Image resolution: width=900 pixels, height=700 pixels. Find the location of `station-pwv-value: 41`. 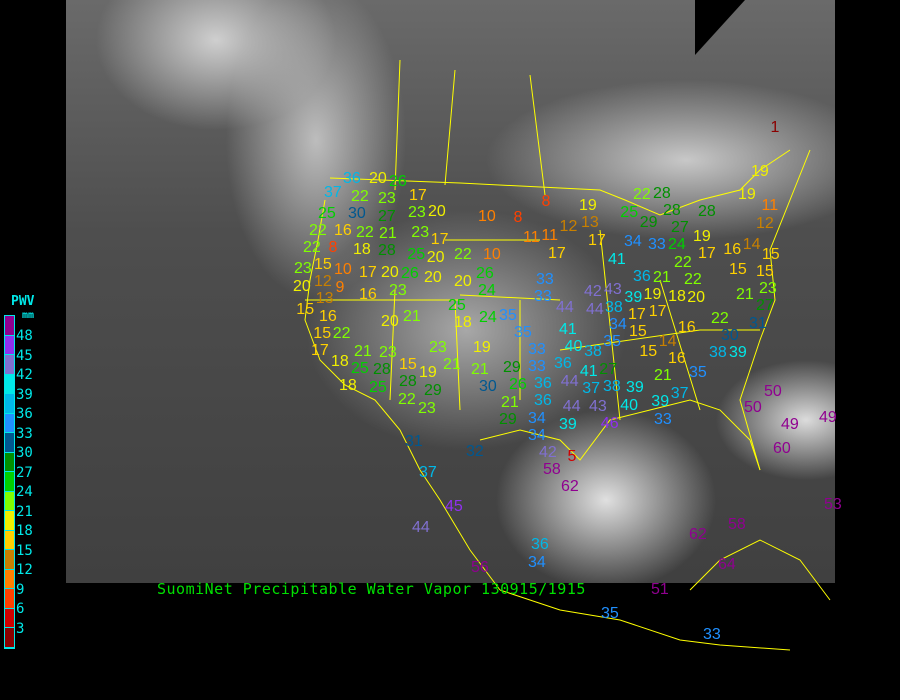

station-pwv-value: 41 is located at coordinates (617, 259).